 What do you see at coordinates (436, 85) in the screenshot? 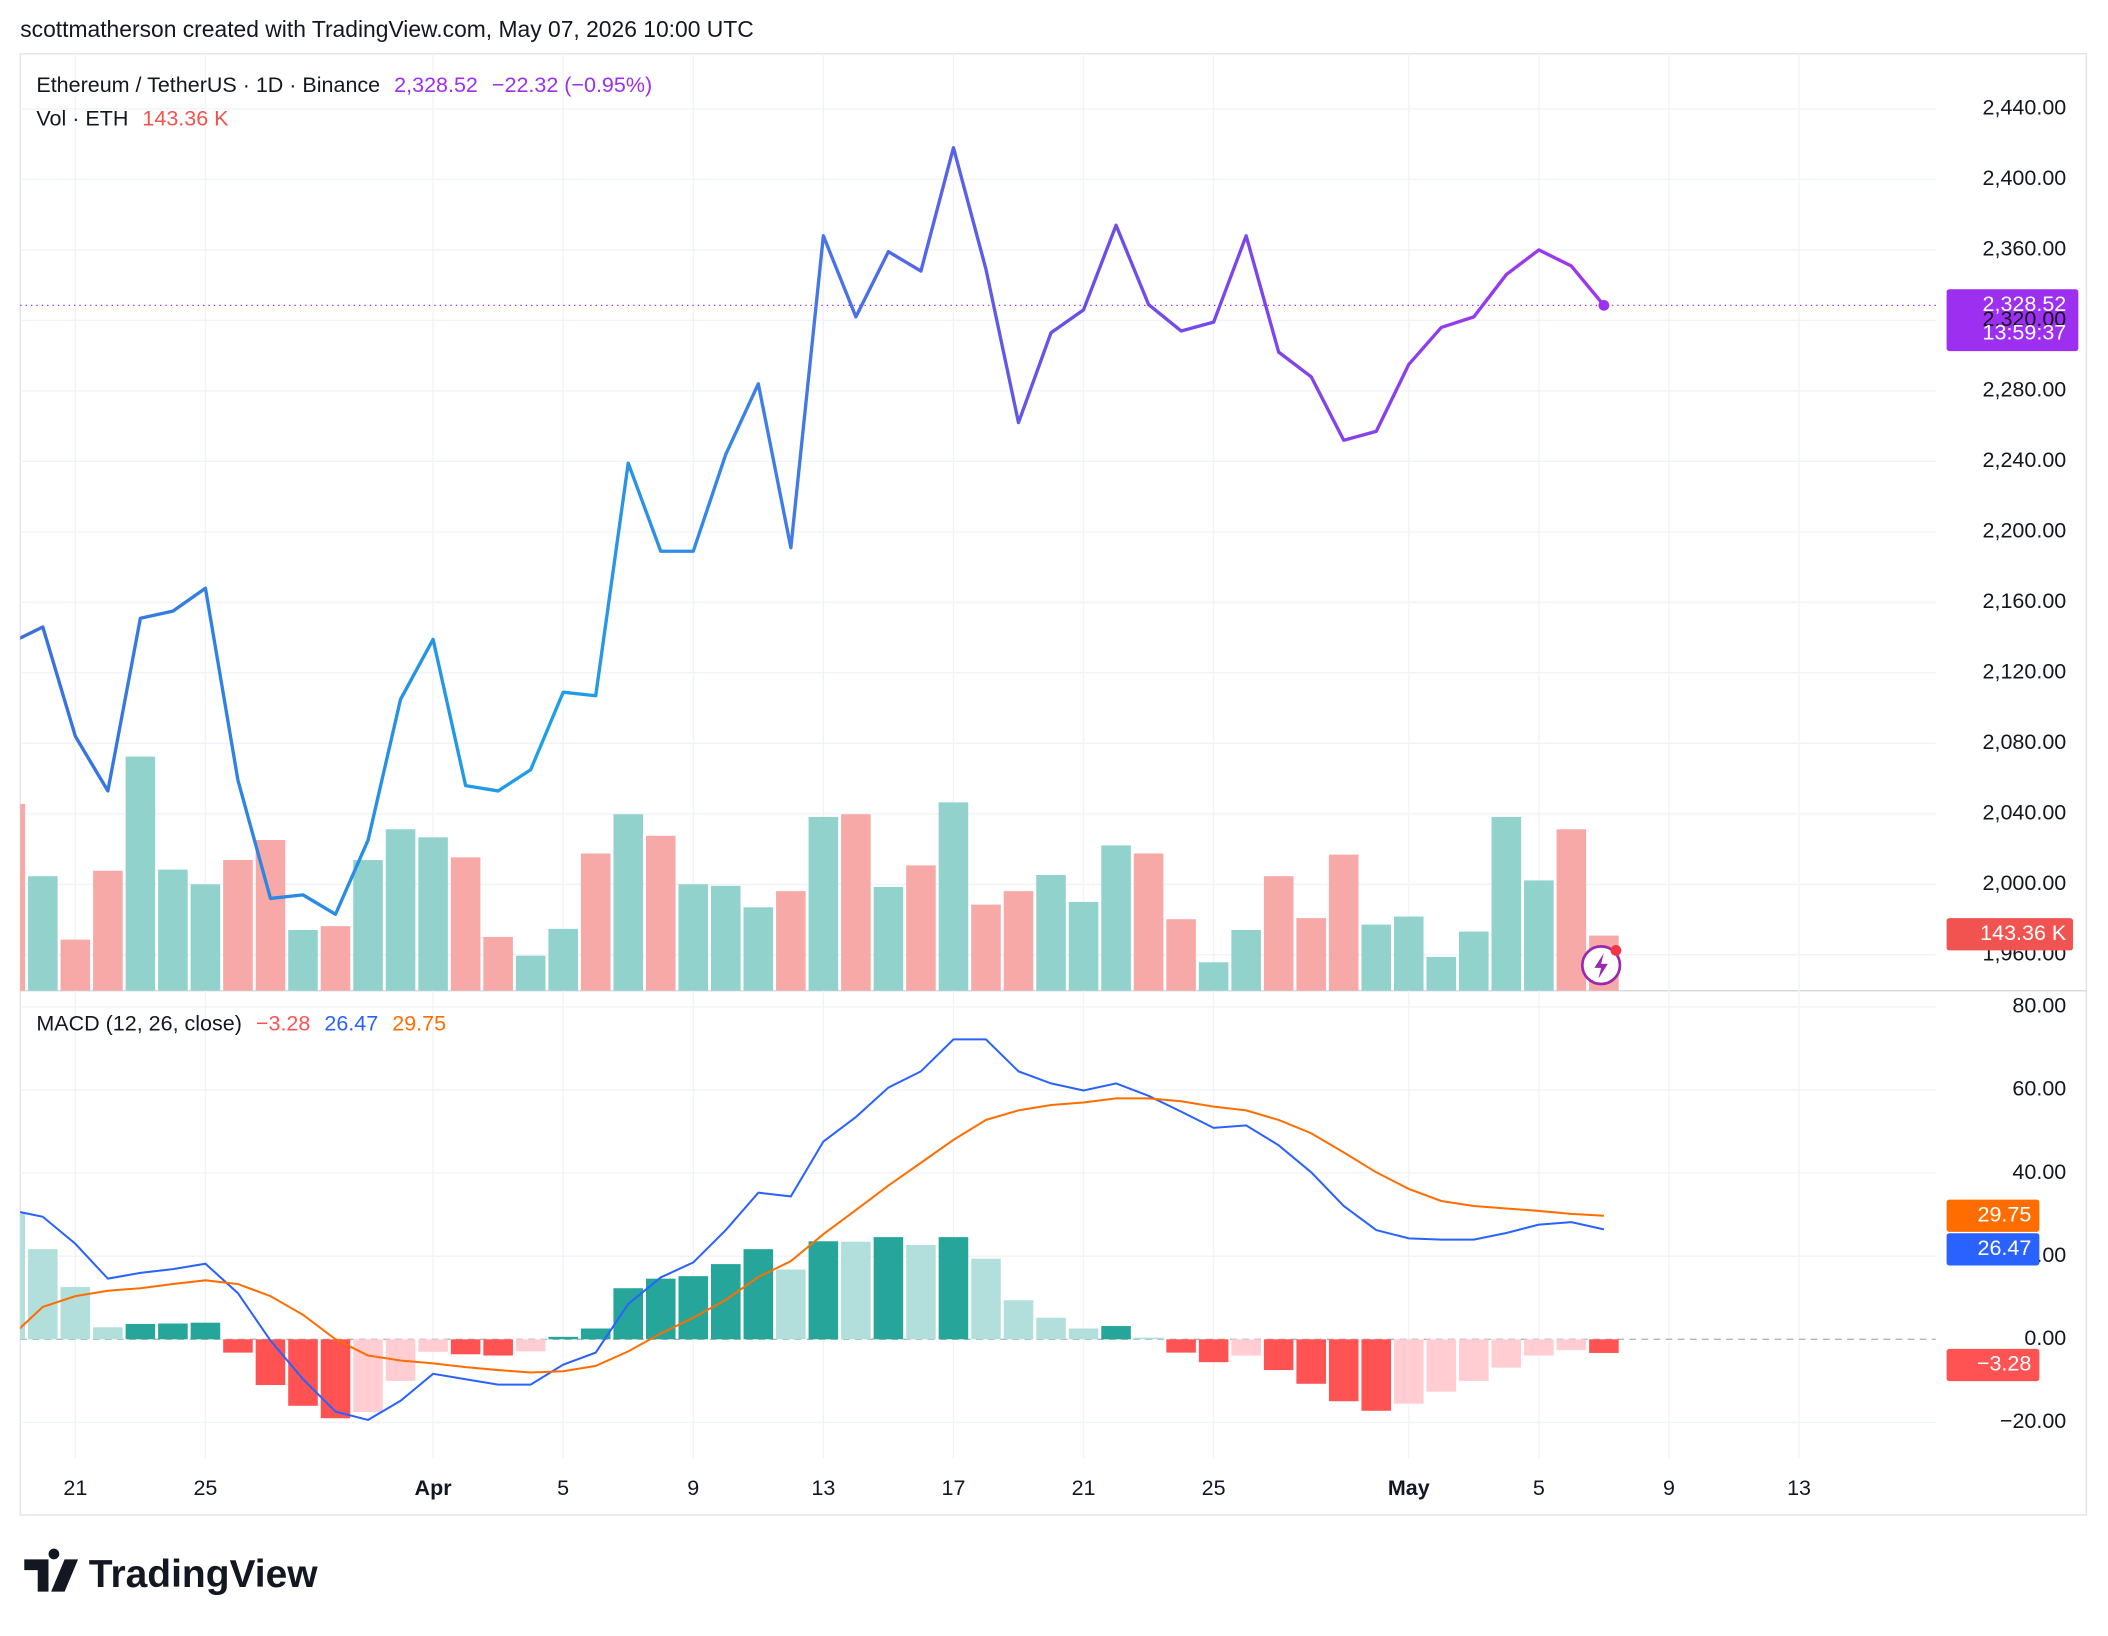
I see `last-price: 2,328.52` at bounding box center [436, 85].